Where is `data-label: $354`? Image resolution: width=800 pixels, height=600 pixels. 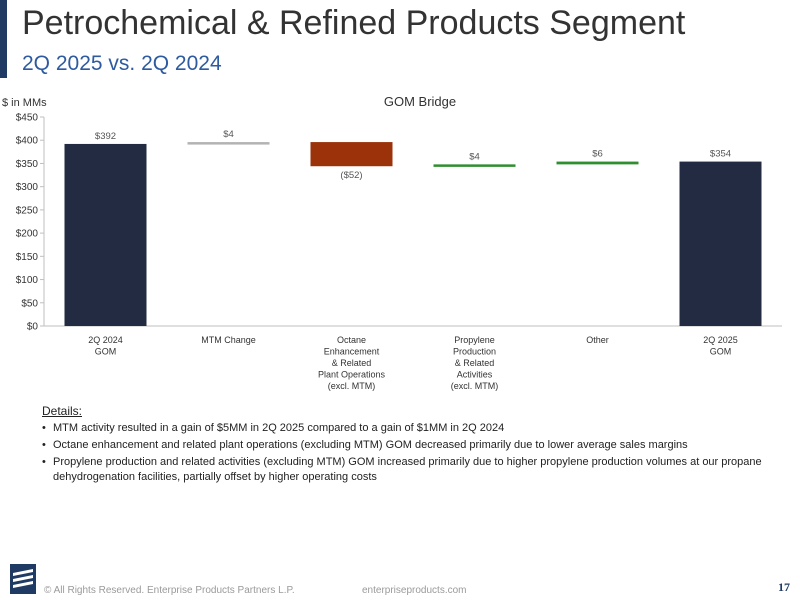 data-label: $354 is located at coordinates (720, 154).